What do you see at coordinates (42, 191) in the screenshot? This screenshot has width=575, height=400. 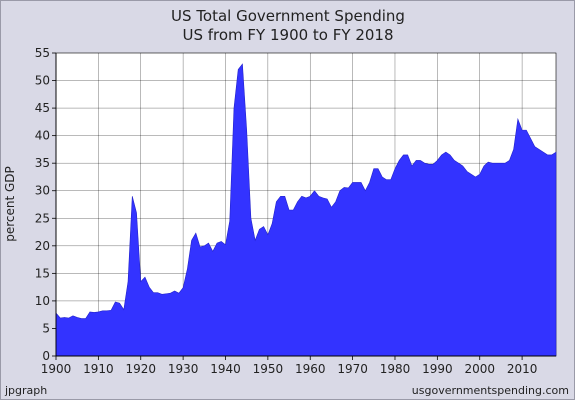 I see `y-tick-label: 30` at bounding box center [42, 191].